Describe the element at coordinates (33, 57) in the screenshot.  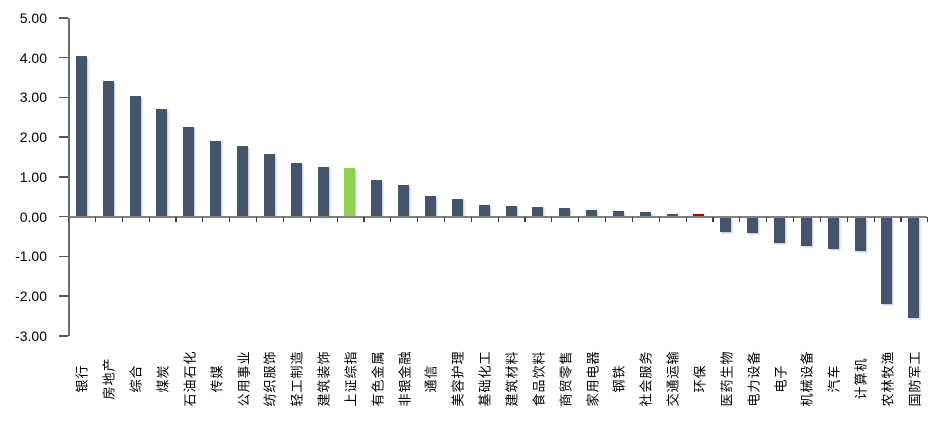
I see `y-axis-label: 4.00` at that location.